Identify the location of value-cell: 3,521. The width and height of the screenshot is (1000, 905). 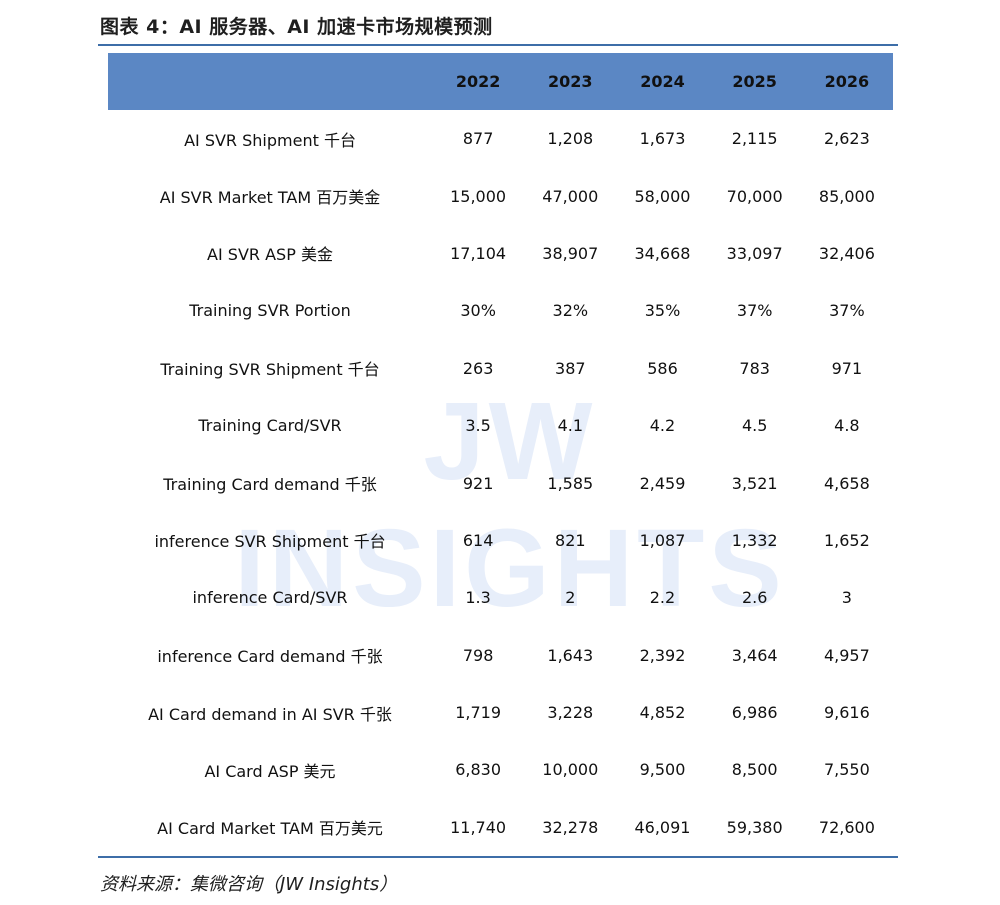
(754, 483).